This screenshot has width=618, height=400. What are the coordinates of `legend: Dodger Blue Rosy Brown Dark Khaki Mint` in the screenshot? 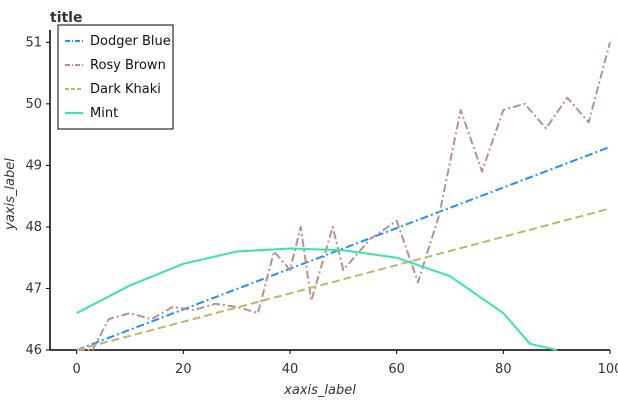 It's located at (115, 77).